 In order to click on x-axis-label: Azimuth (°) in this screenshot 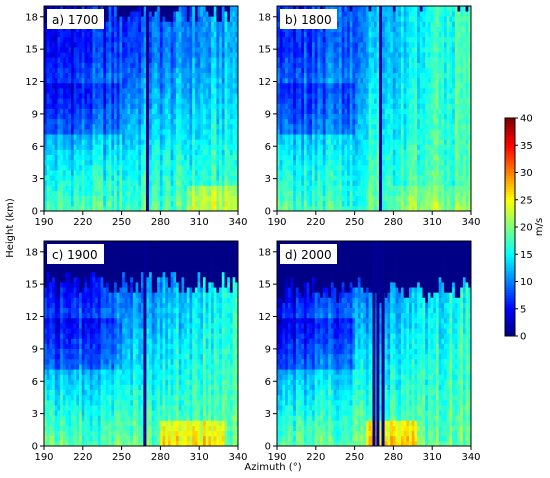, I will do `click(272, 467)`.